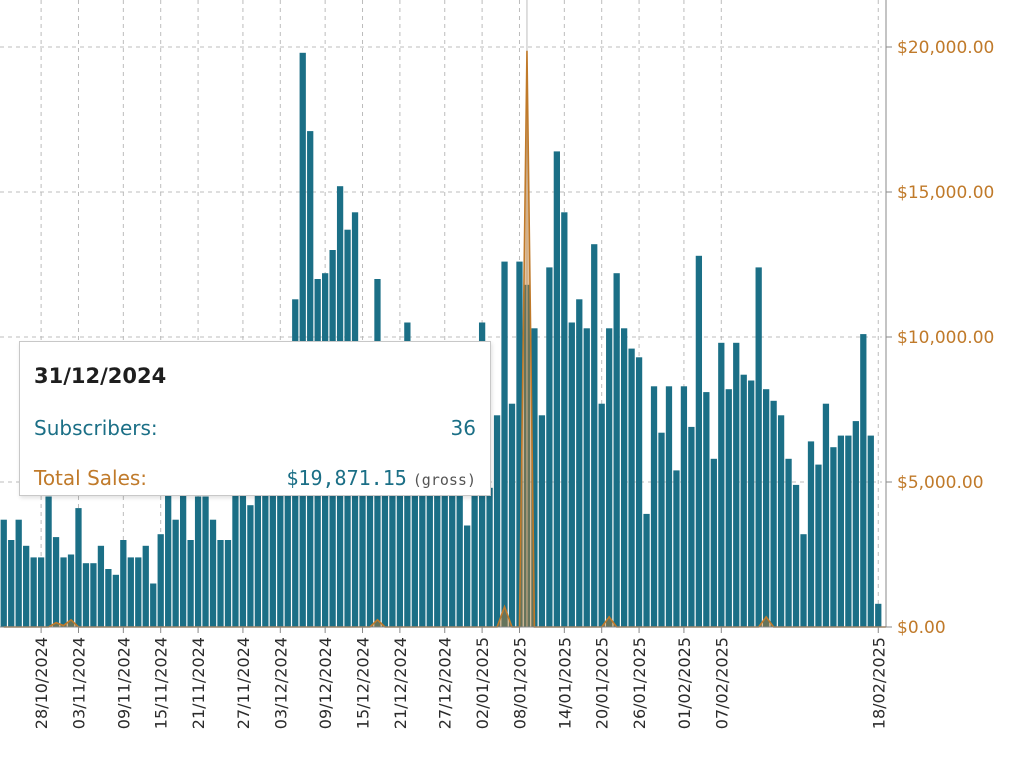 Image resolution: width=1024 pixels, height=770 pixels. What do you see at coordinates (921, 628) in the screenshot?
I see `y-tick-label: $0.00` at bounding box center [921, 628].